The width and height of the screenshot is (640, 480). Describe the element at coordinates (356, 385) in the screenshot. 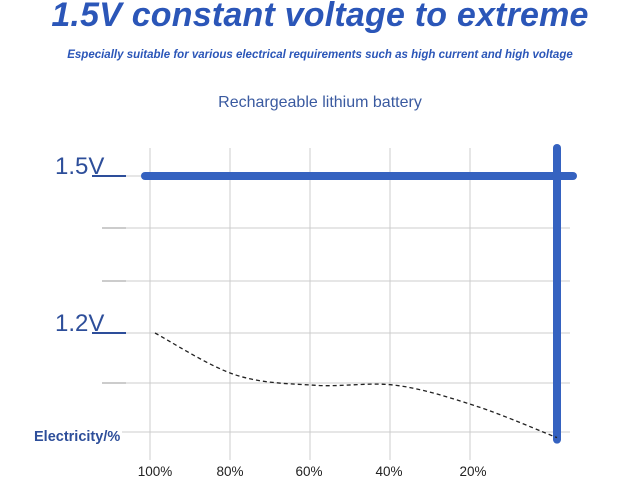

I see `discharge-curve` at that location.